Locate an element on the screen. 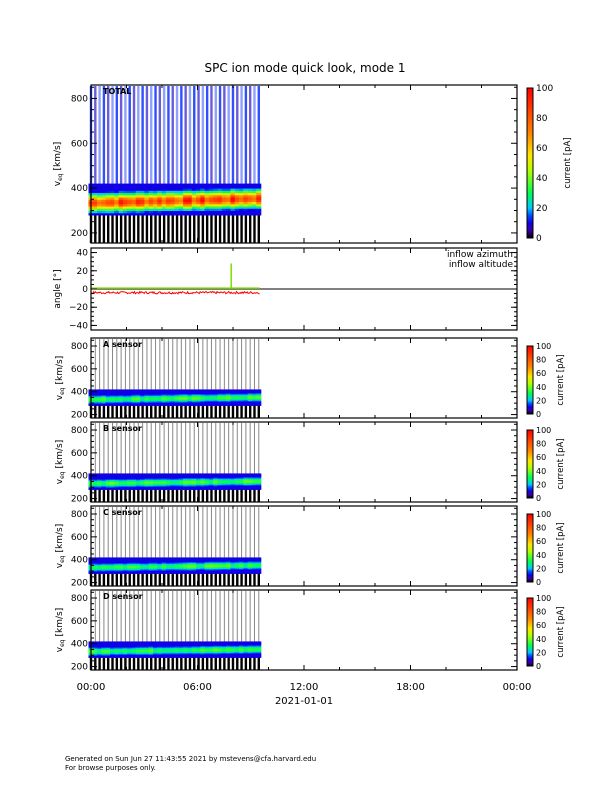 The width and height of the screenshot is (612, 792). x-tick-label: 00:00 is located at coordinates (91, 687).